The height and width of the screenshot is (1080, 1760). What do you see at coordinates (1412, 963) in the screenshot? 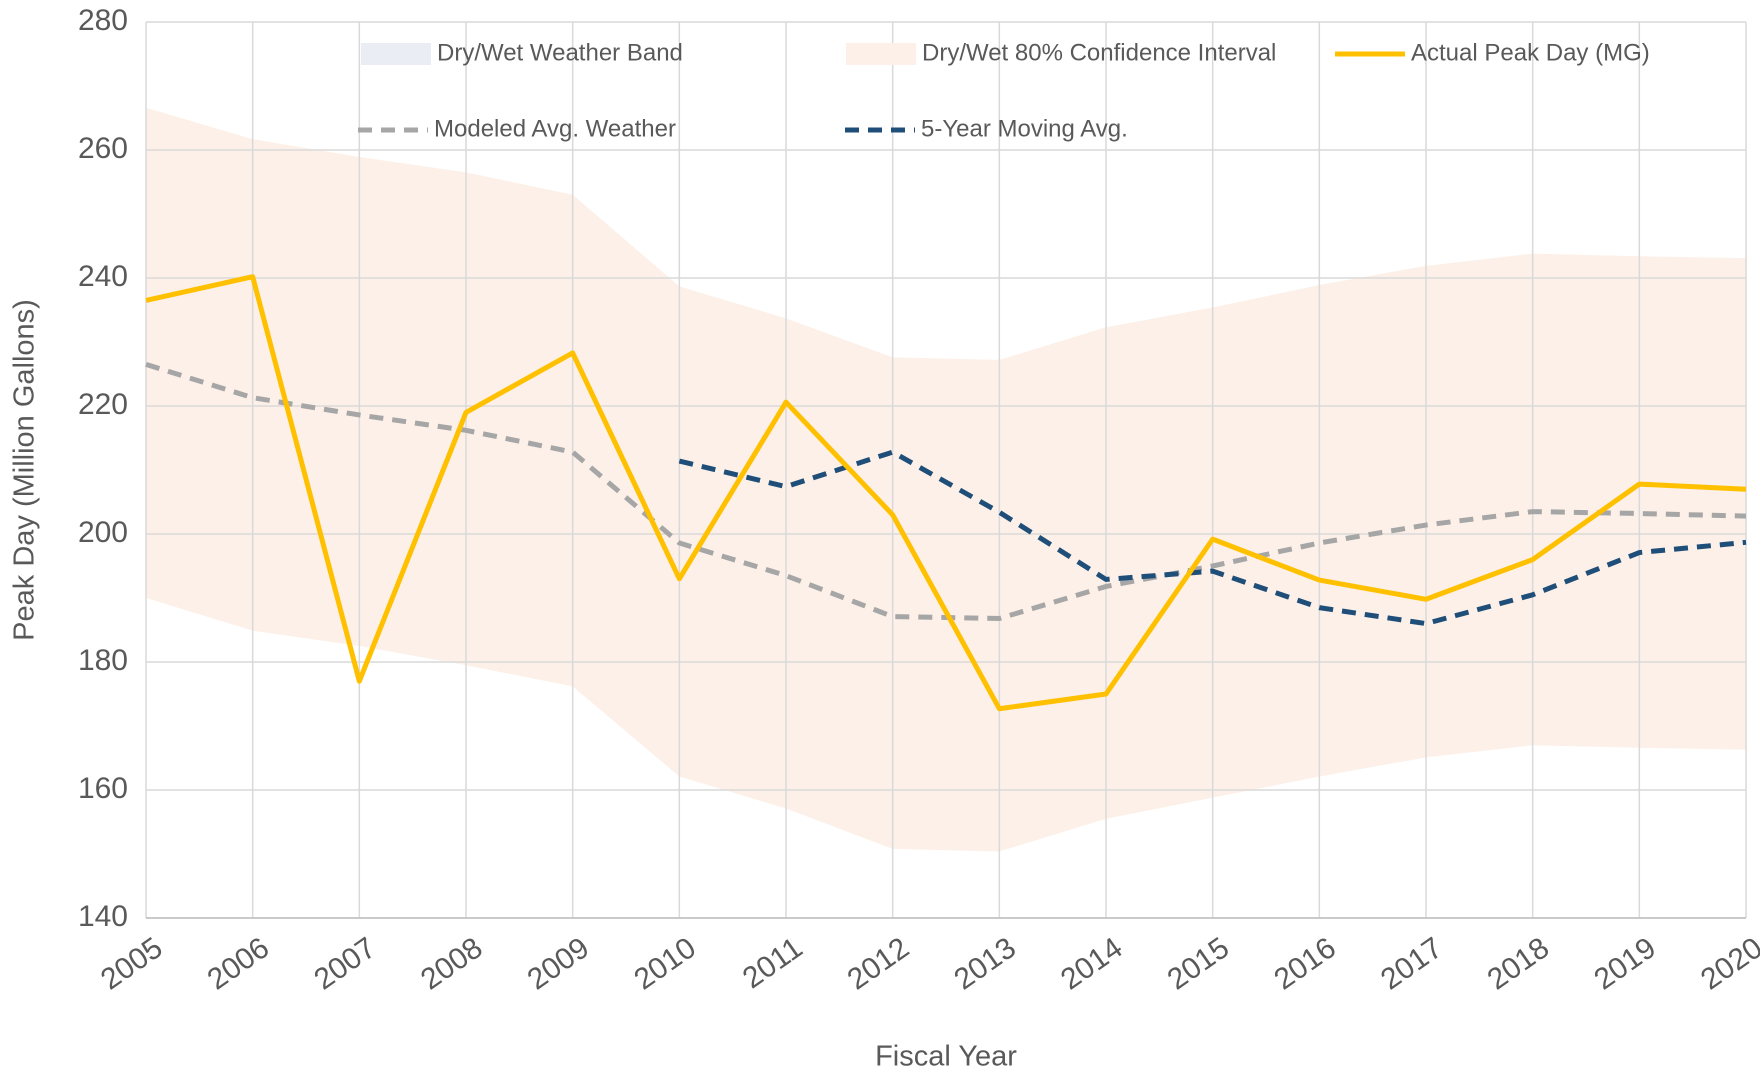
I see `x-tick-label: 2017` at bounding box center [1412, 963].